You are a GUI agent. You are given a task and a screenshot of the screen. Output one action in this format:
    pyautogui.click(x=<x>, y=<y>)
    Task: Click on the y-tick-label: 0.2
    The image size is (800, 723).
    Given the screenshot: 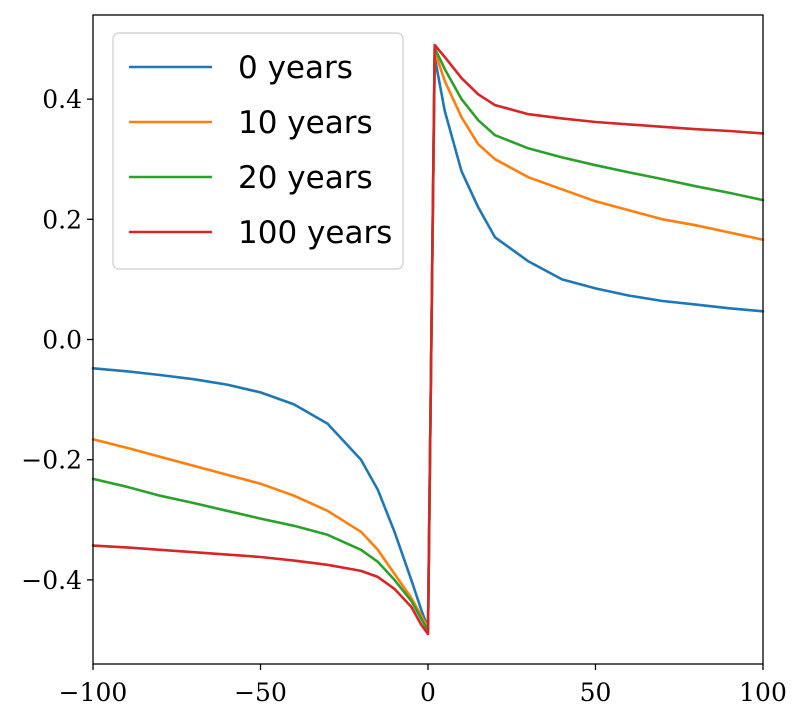 What is the action you would take?
    pyautogui.click(x=62, y=219)
    